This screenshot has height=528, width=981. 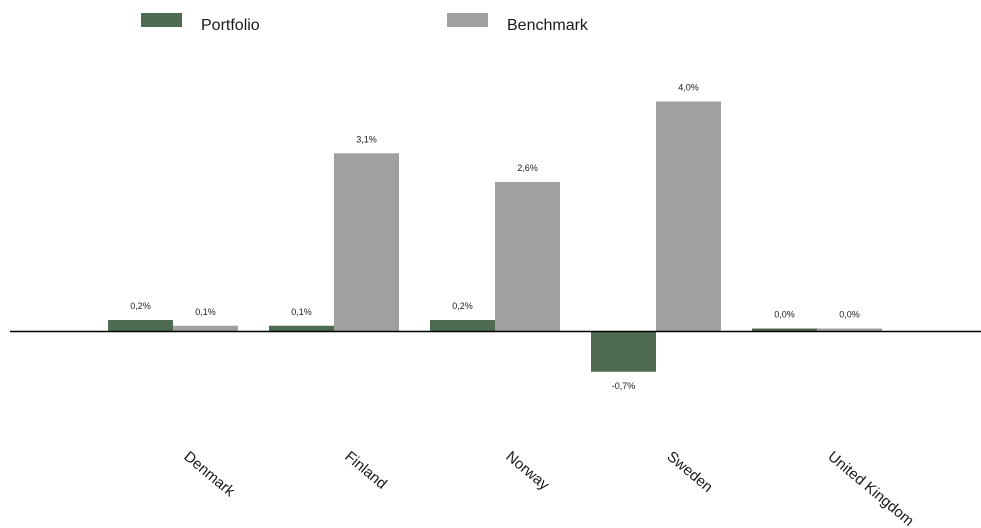 What do you see at coordinates (140, 326) in the screenshot?
I see `bar-portfolio-denmark` at bounding box center [140, 326].